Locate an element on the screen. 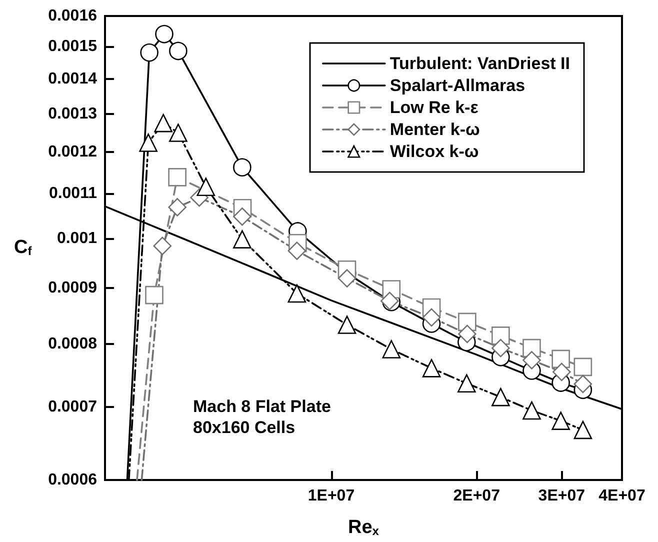  legend-label: Spalart-Allmaras is located at coordinates (458, 85).